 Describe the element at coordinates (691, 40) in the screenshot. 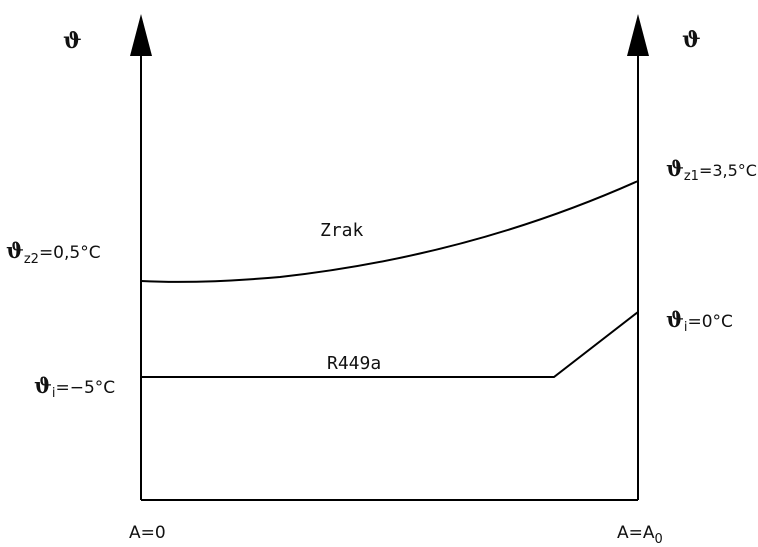

I see `right-axis-symbol: ϑ` at that location.